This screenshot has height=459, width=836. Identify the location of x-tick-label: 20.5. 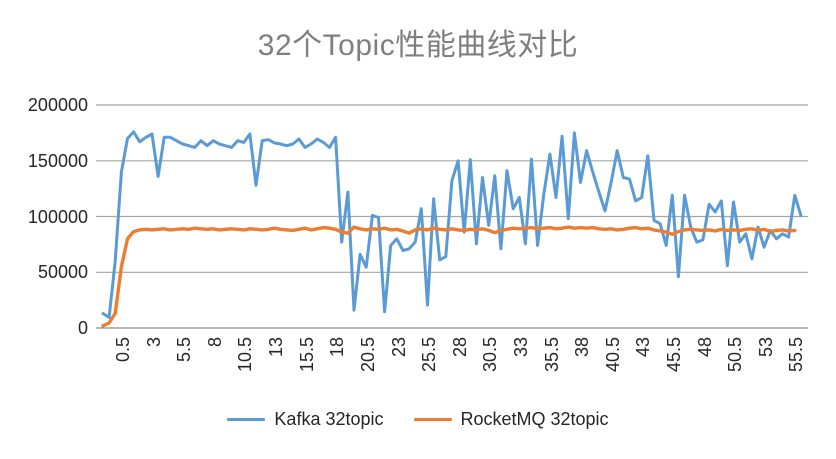
(367, 355).